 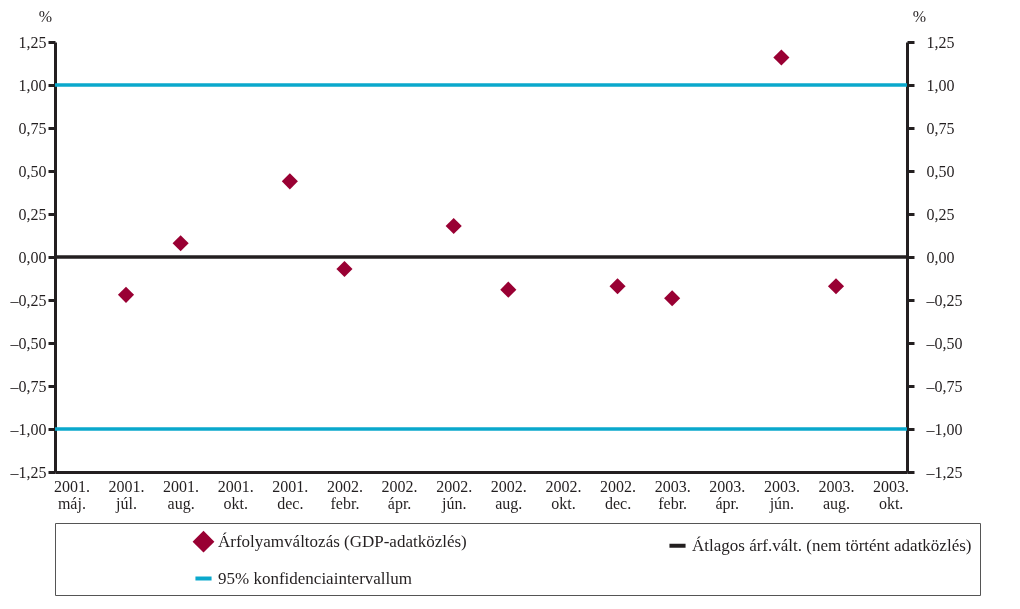 I want to click on y2-tick-label: 0,25, so click(x=940, y=214).